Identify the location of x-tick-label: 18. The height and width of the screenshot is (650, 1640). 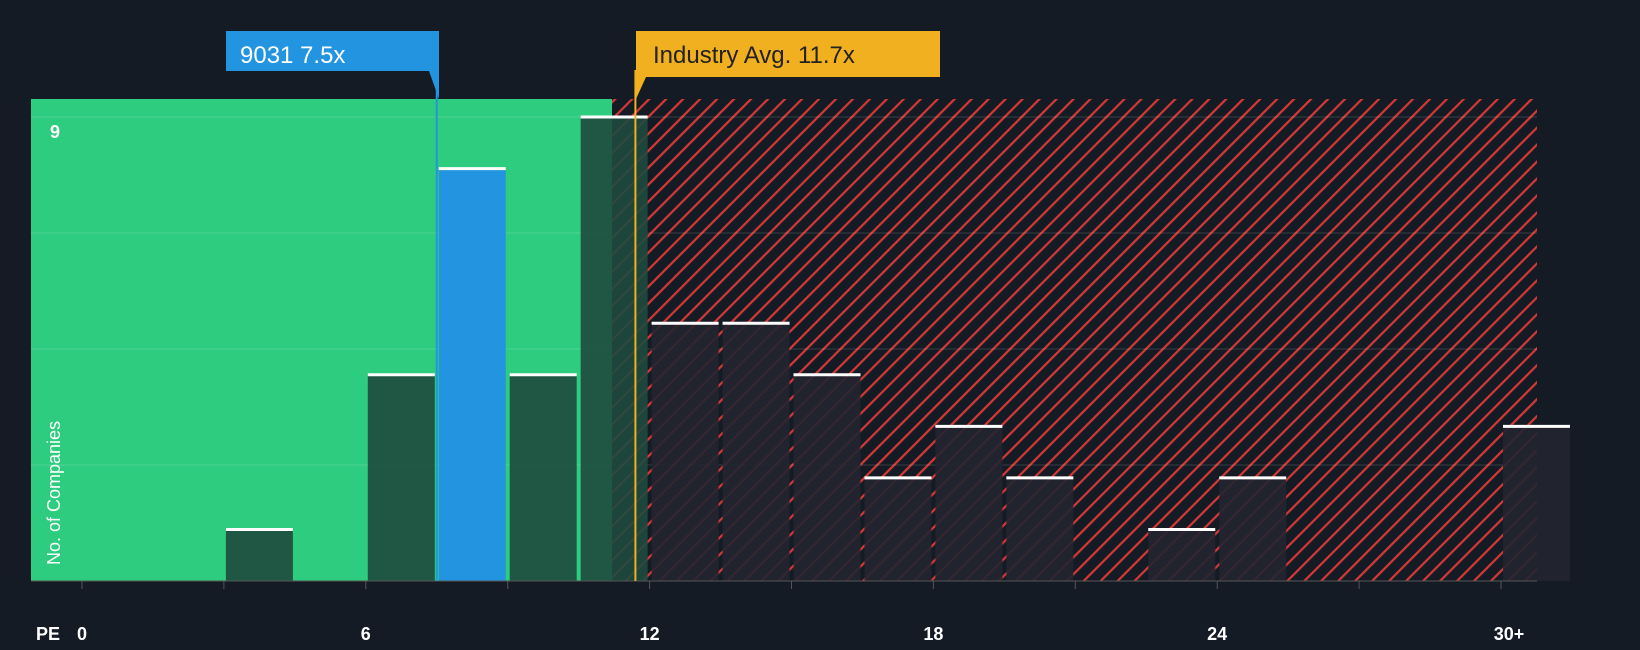
(933, 634).